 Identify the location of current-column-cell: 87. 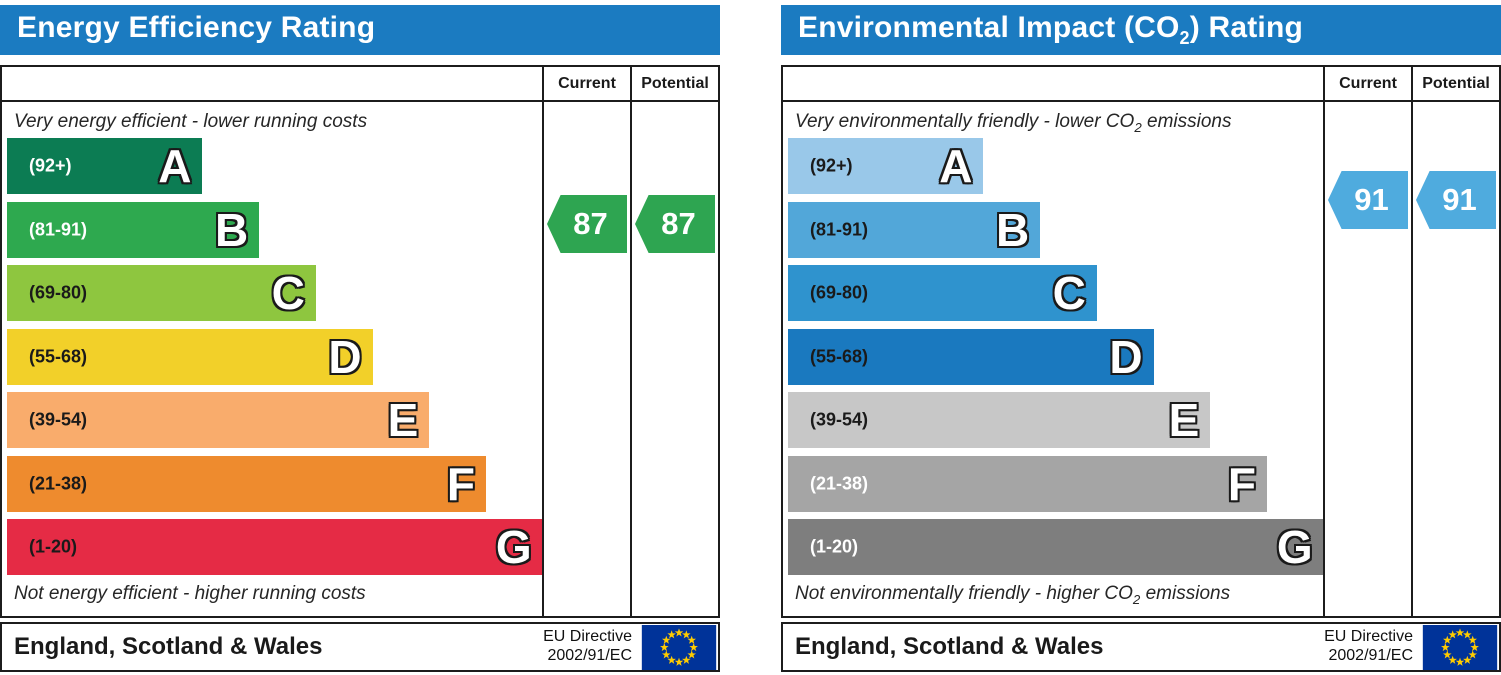
(586, 359).